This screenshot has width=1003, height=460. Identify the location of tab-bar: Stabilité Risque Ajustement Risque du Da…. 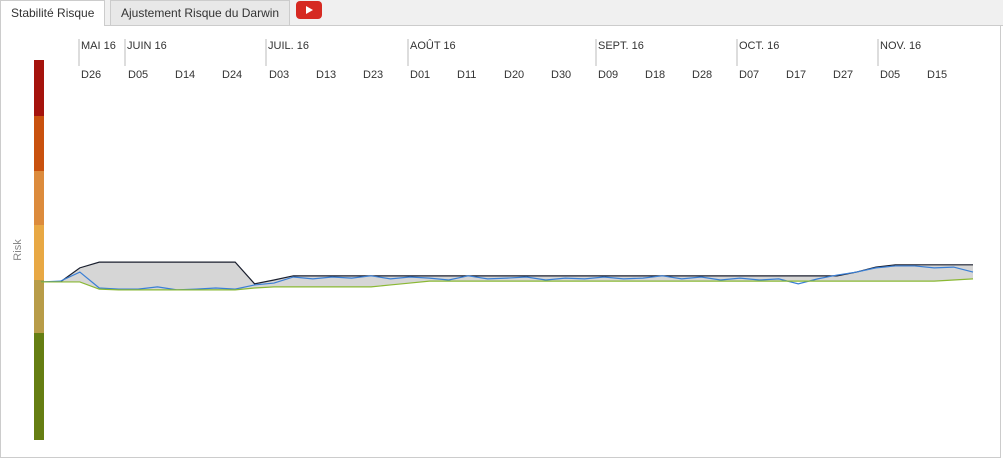
(501, 13).